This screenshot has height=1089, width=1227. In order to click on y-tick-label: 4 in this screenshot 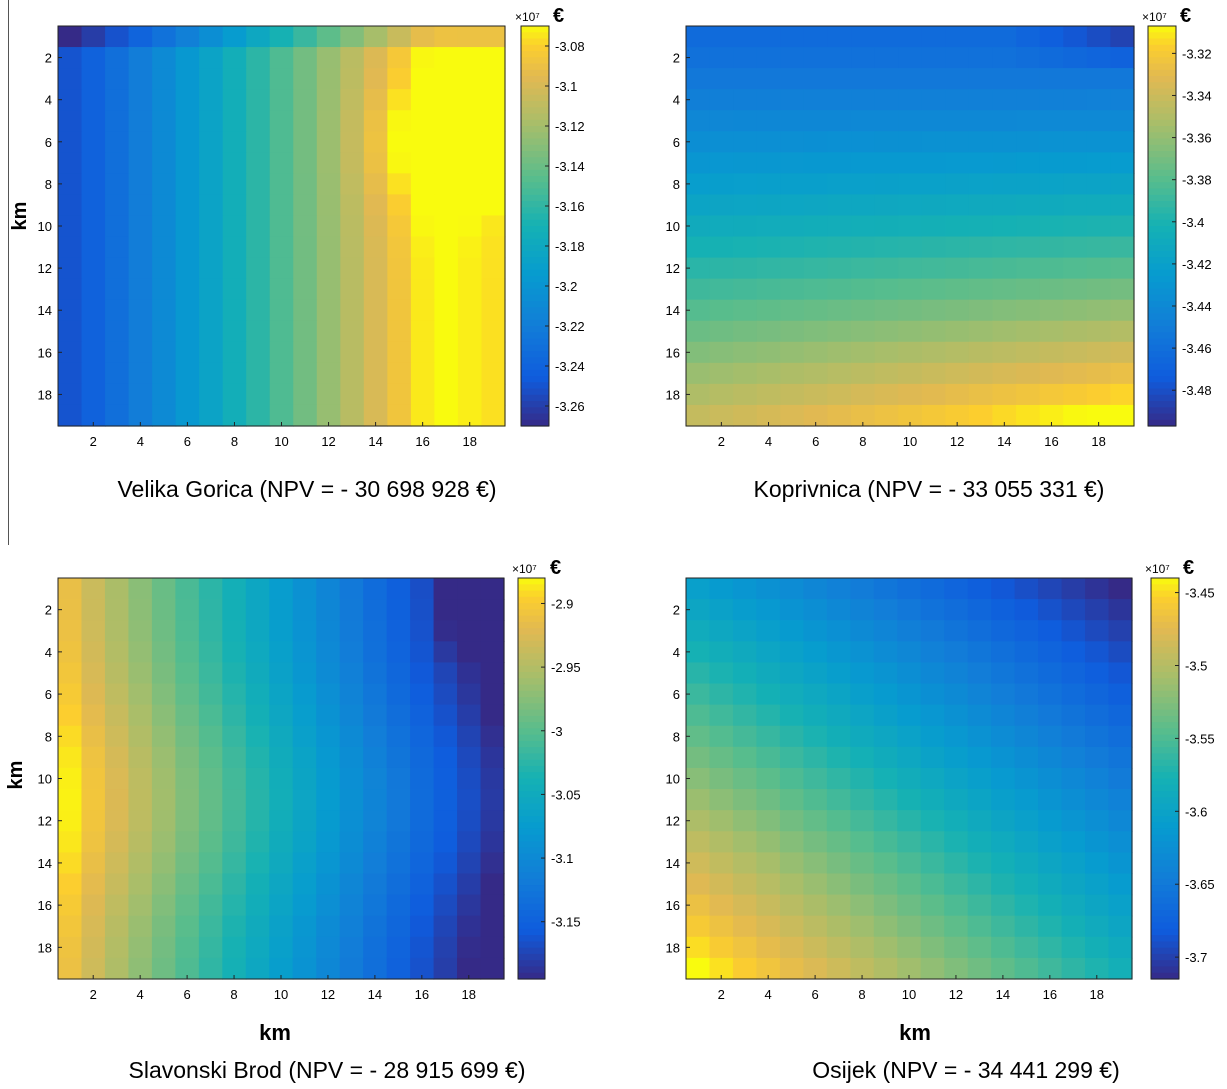, I will do `click(676, 100)`.